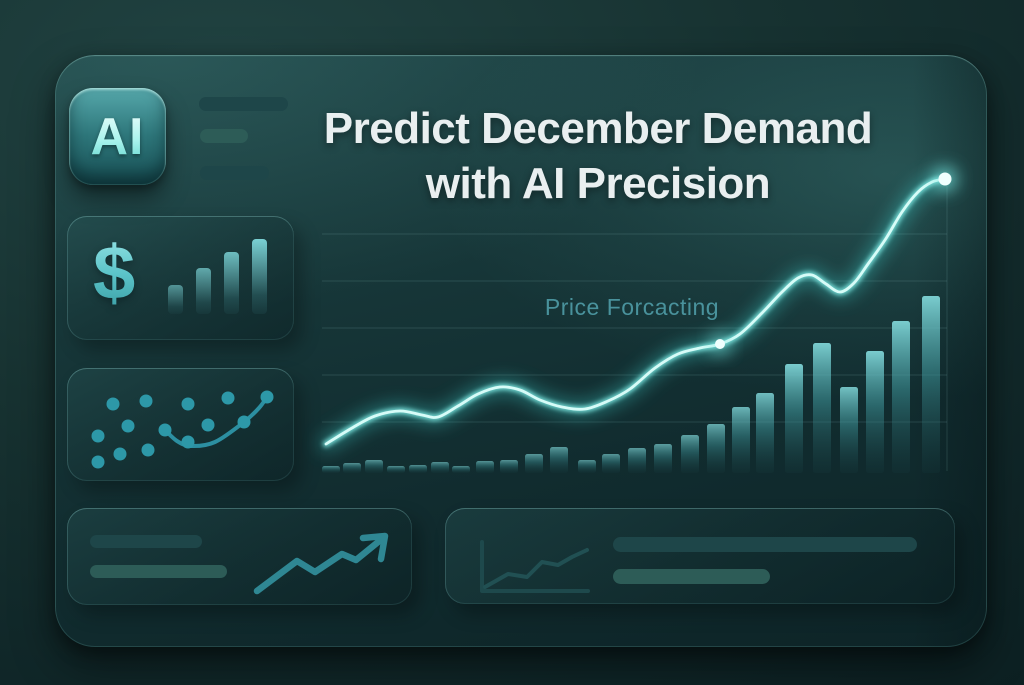  Describe the element at coordinates (182, 429) in the screenshot. I see `scatter-plot-icon` at that location.